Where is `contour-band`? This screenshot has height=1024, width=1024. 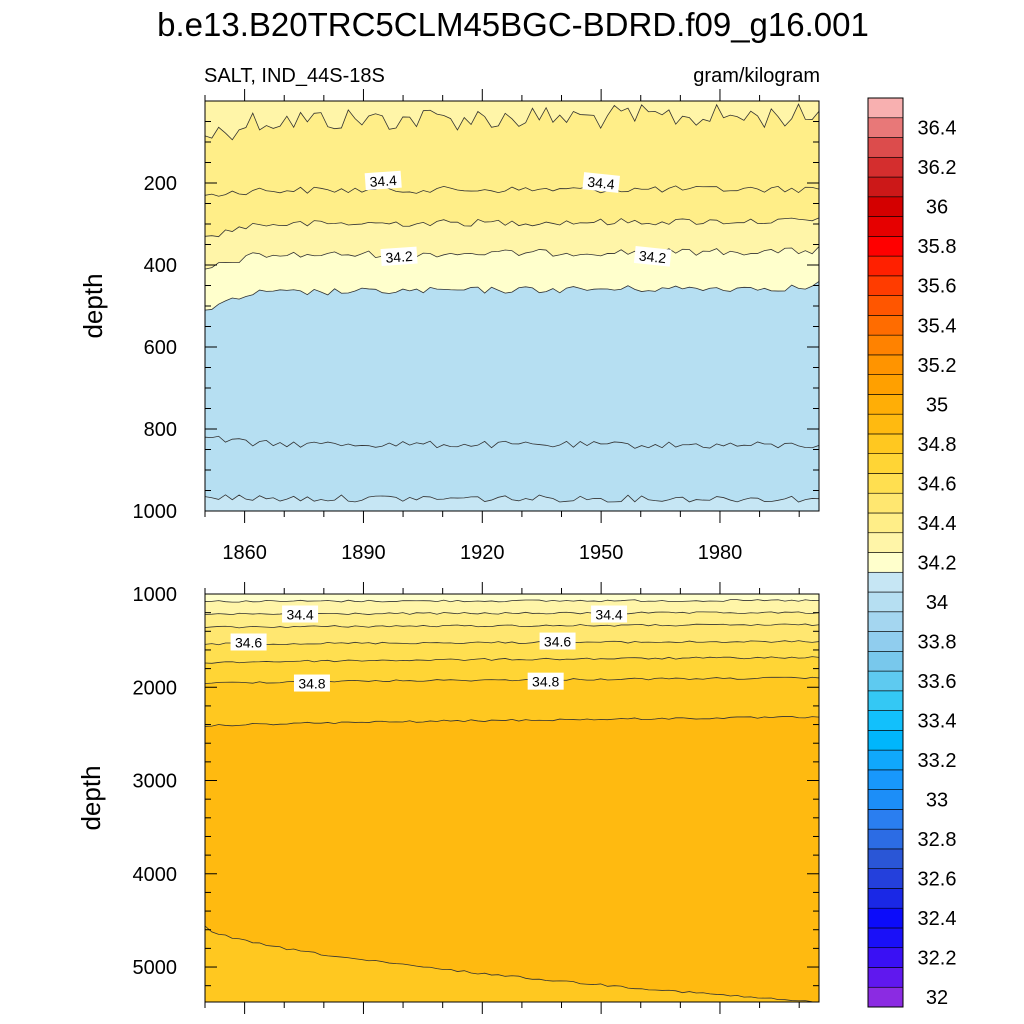 contour-band is located at coordinates (512, 365).